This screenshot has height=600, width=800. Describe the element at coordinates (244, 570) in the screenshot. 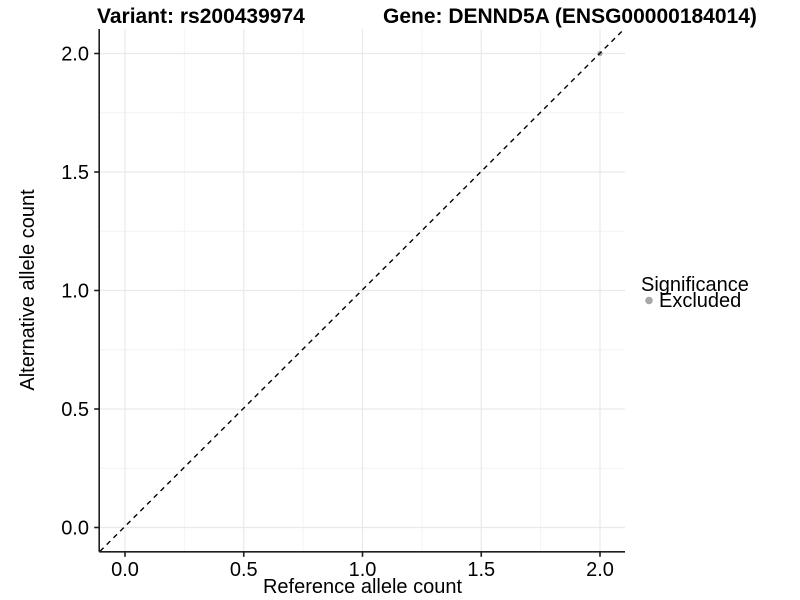

I see `x-tick-label: 0.5` at that location.